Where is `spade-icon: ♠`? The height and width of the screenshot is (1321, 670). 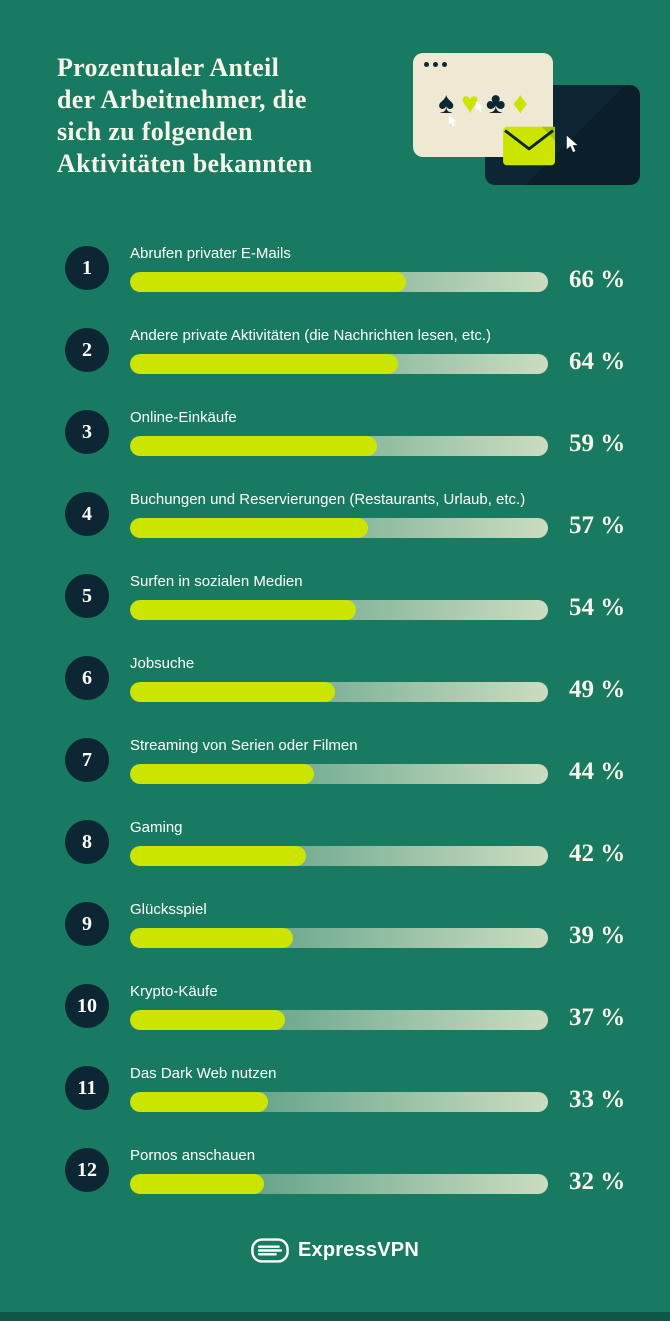 spade-icon: ♠ is located at coordinates (446, 103).